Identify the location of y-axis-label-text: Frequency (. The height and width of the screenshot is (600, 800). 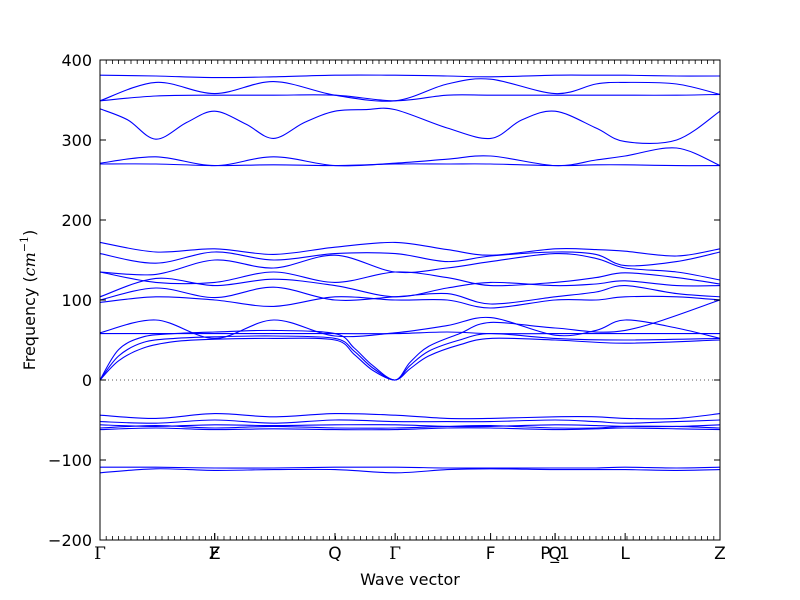
(29, 323).